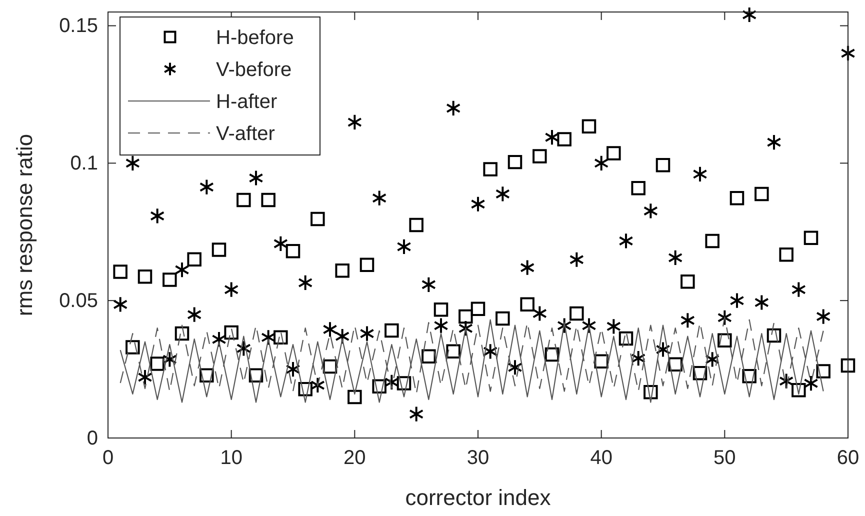  Describe the element at coordinates (478, 497) in the screenshot. I see `x-axis-title: corrector index` at that location.